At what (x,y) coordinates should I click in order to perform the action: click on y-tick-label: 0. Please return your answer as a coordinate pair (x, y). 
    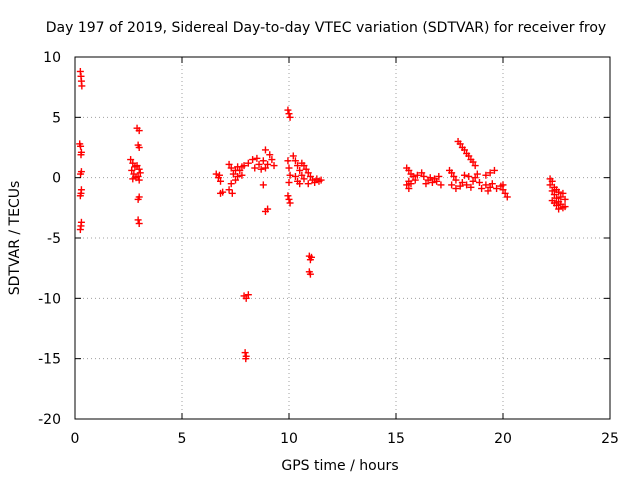
    Looking at the image, I should click on (56, 179).